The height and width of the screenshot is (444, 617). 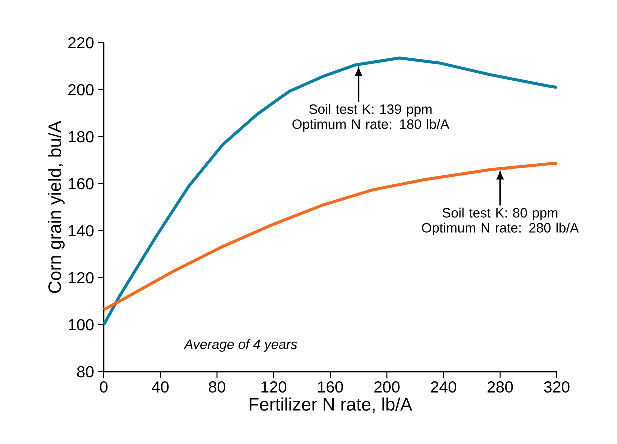 I want to click on x-tick-label: 120, so click(x=274, y=387).